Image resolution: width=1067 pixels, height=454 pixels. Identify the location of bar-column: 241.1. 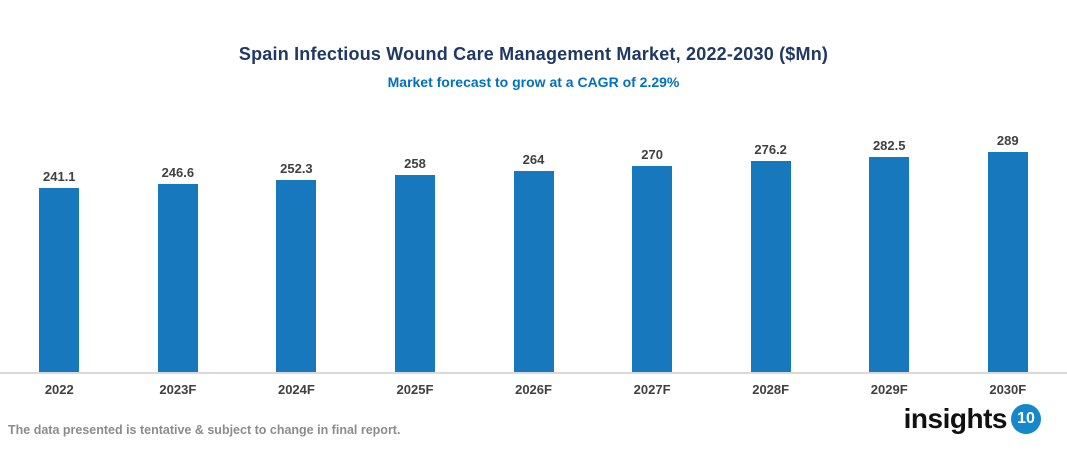
(59, 236).